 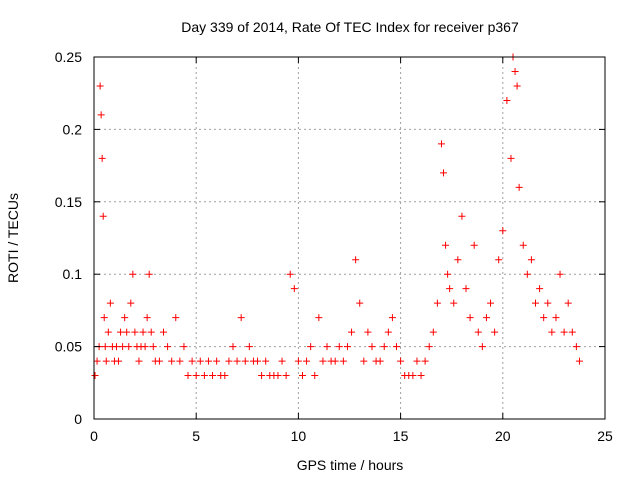 What do you see at coordinates (68, 347) in the screenshot?
I see `y-tick-label: 0.05` at bounding box center [68, 347].